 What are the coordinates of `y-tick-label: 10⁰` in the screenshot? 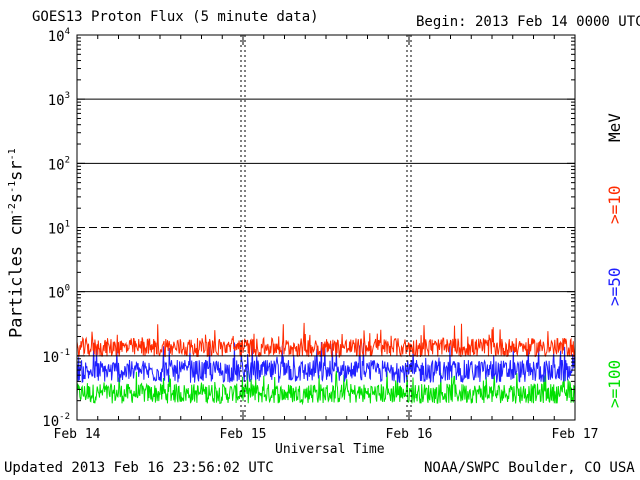 It's located at (59, 293).